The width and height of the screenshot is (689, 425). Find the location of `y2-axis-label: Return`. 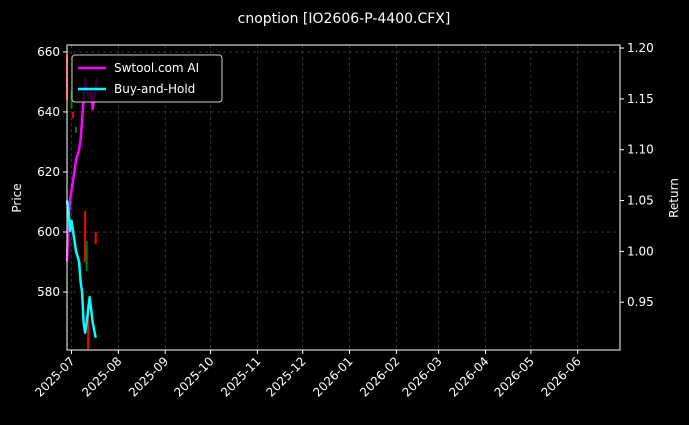

y2-axis-label: Return is located at coordinates (674, 198).